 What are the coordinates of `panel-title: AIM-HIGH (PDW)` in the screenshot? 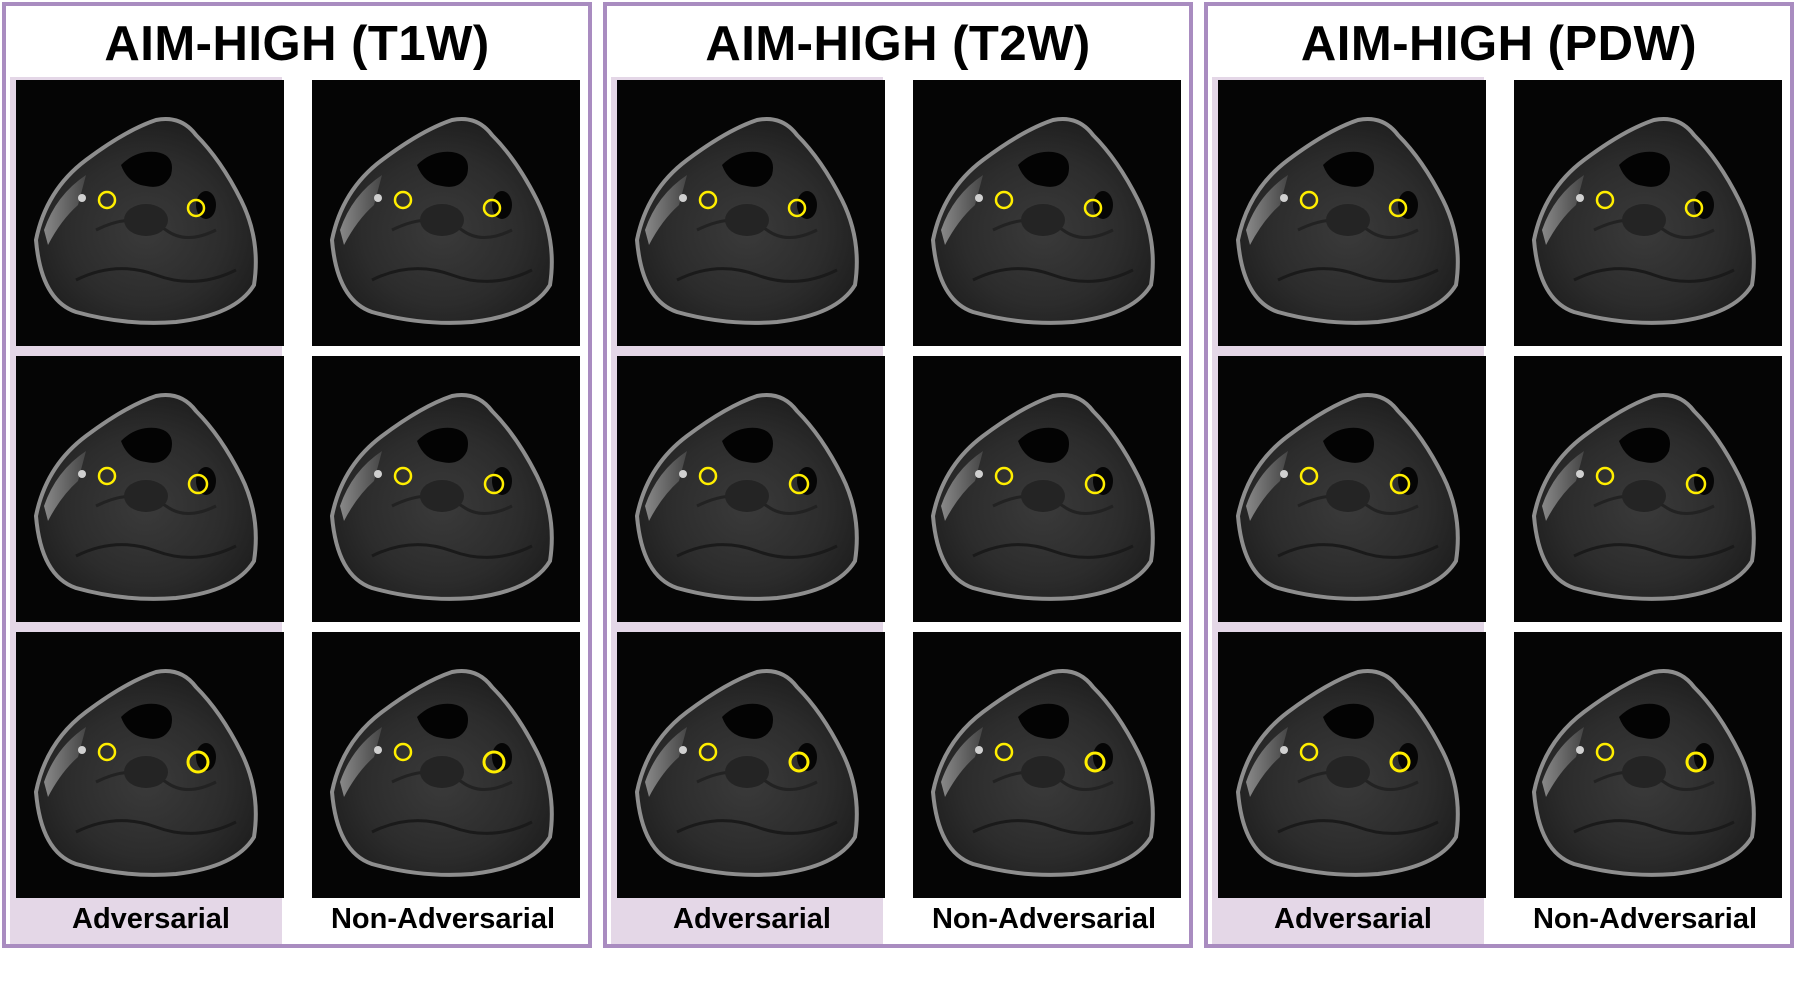 It's located at (1499, 44).